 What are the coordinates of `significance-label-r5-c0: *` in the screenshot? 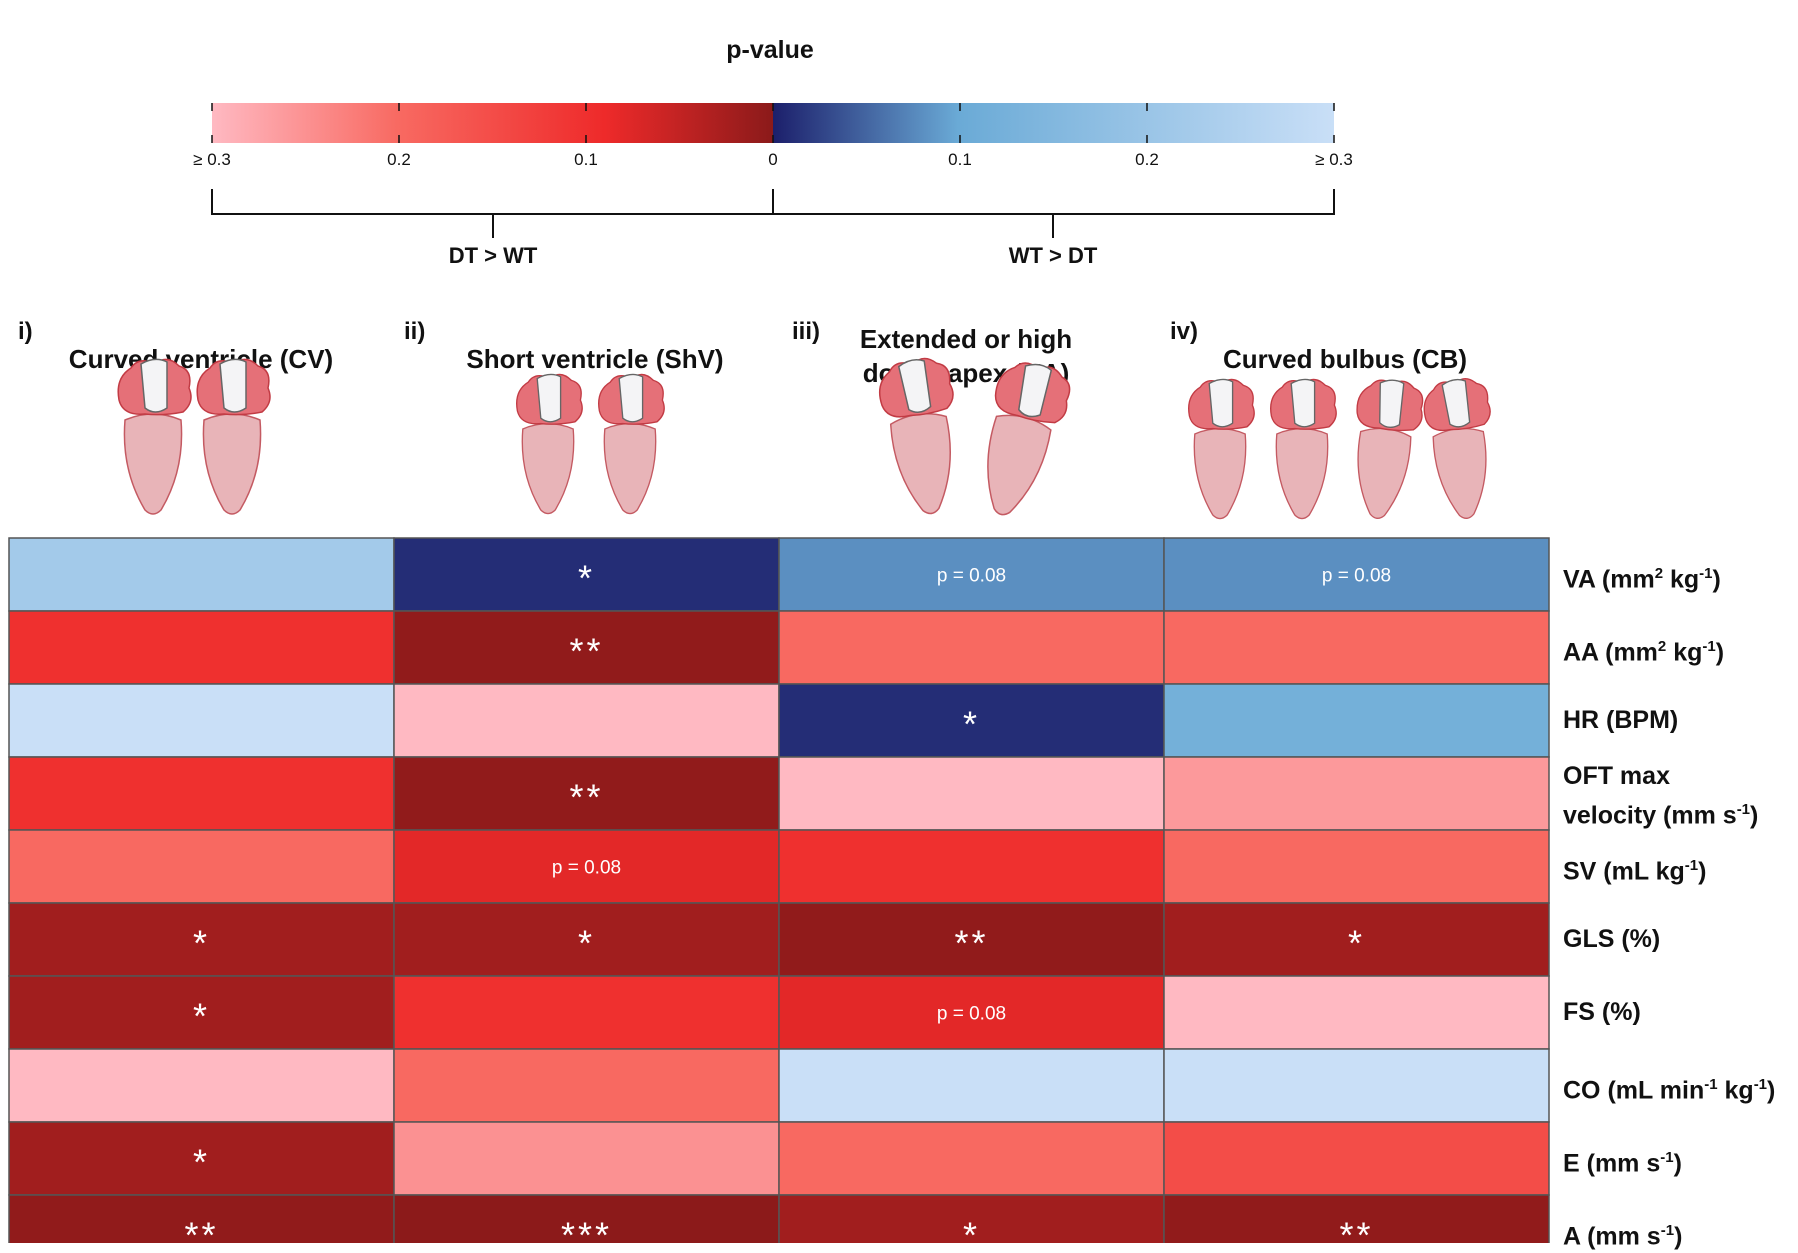 It's located at (201, 943).